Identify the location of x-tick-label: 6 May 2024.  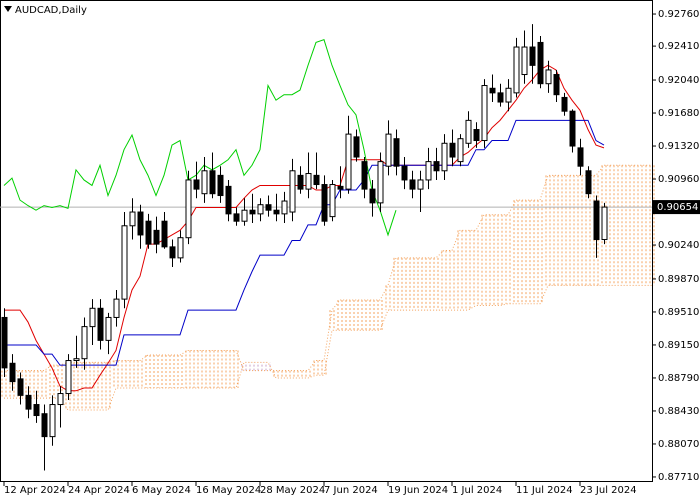
(161, 490).